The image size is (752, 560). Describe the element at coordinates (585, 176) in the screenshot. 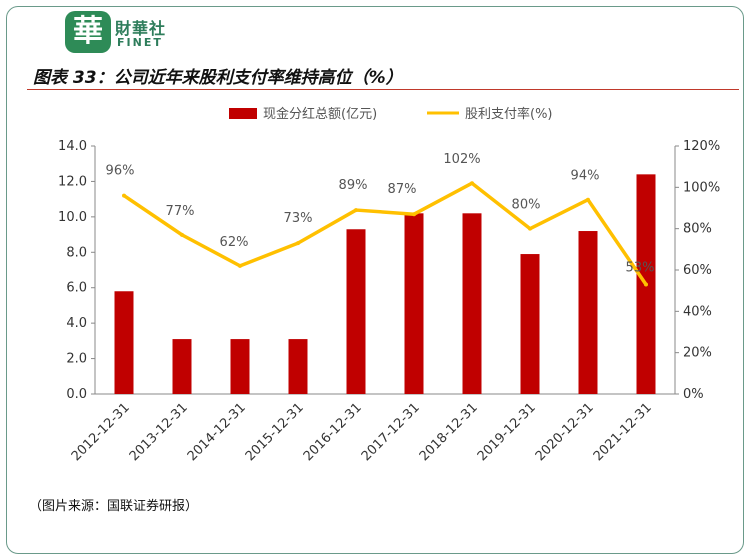

I see `payout-data-label: 94%` at that location.